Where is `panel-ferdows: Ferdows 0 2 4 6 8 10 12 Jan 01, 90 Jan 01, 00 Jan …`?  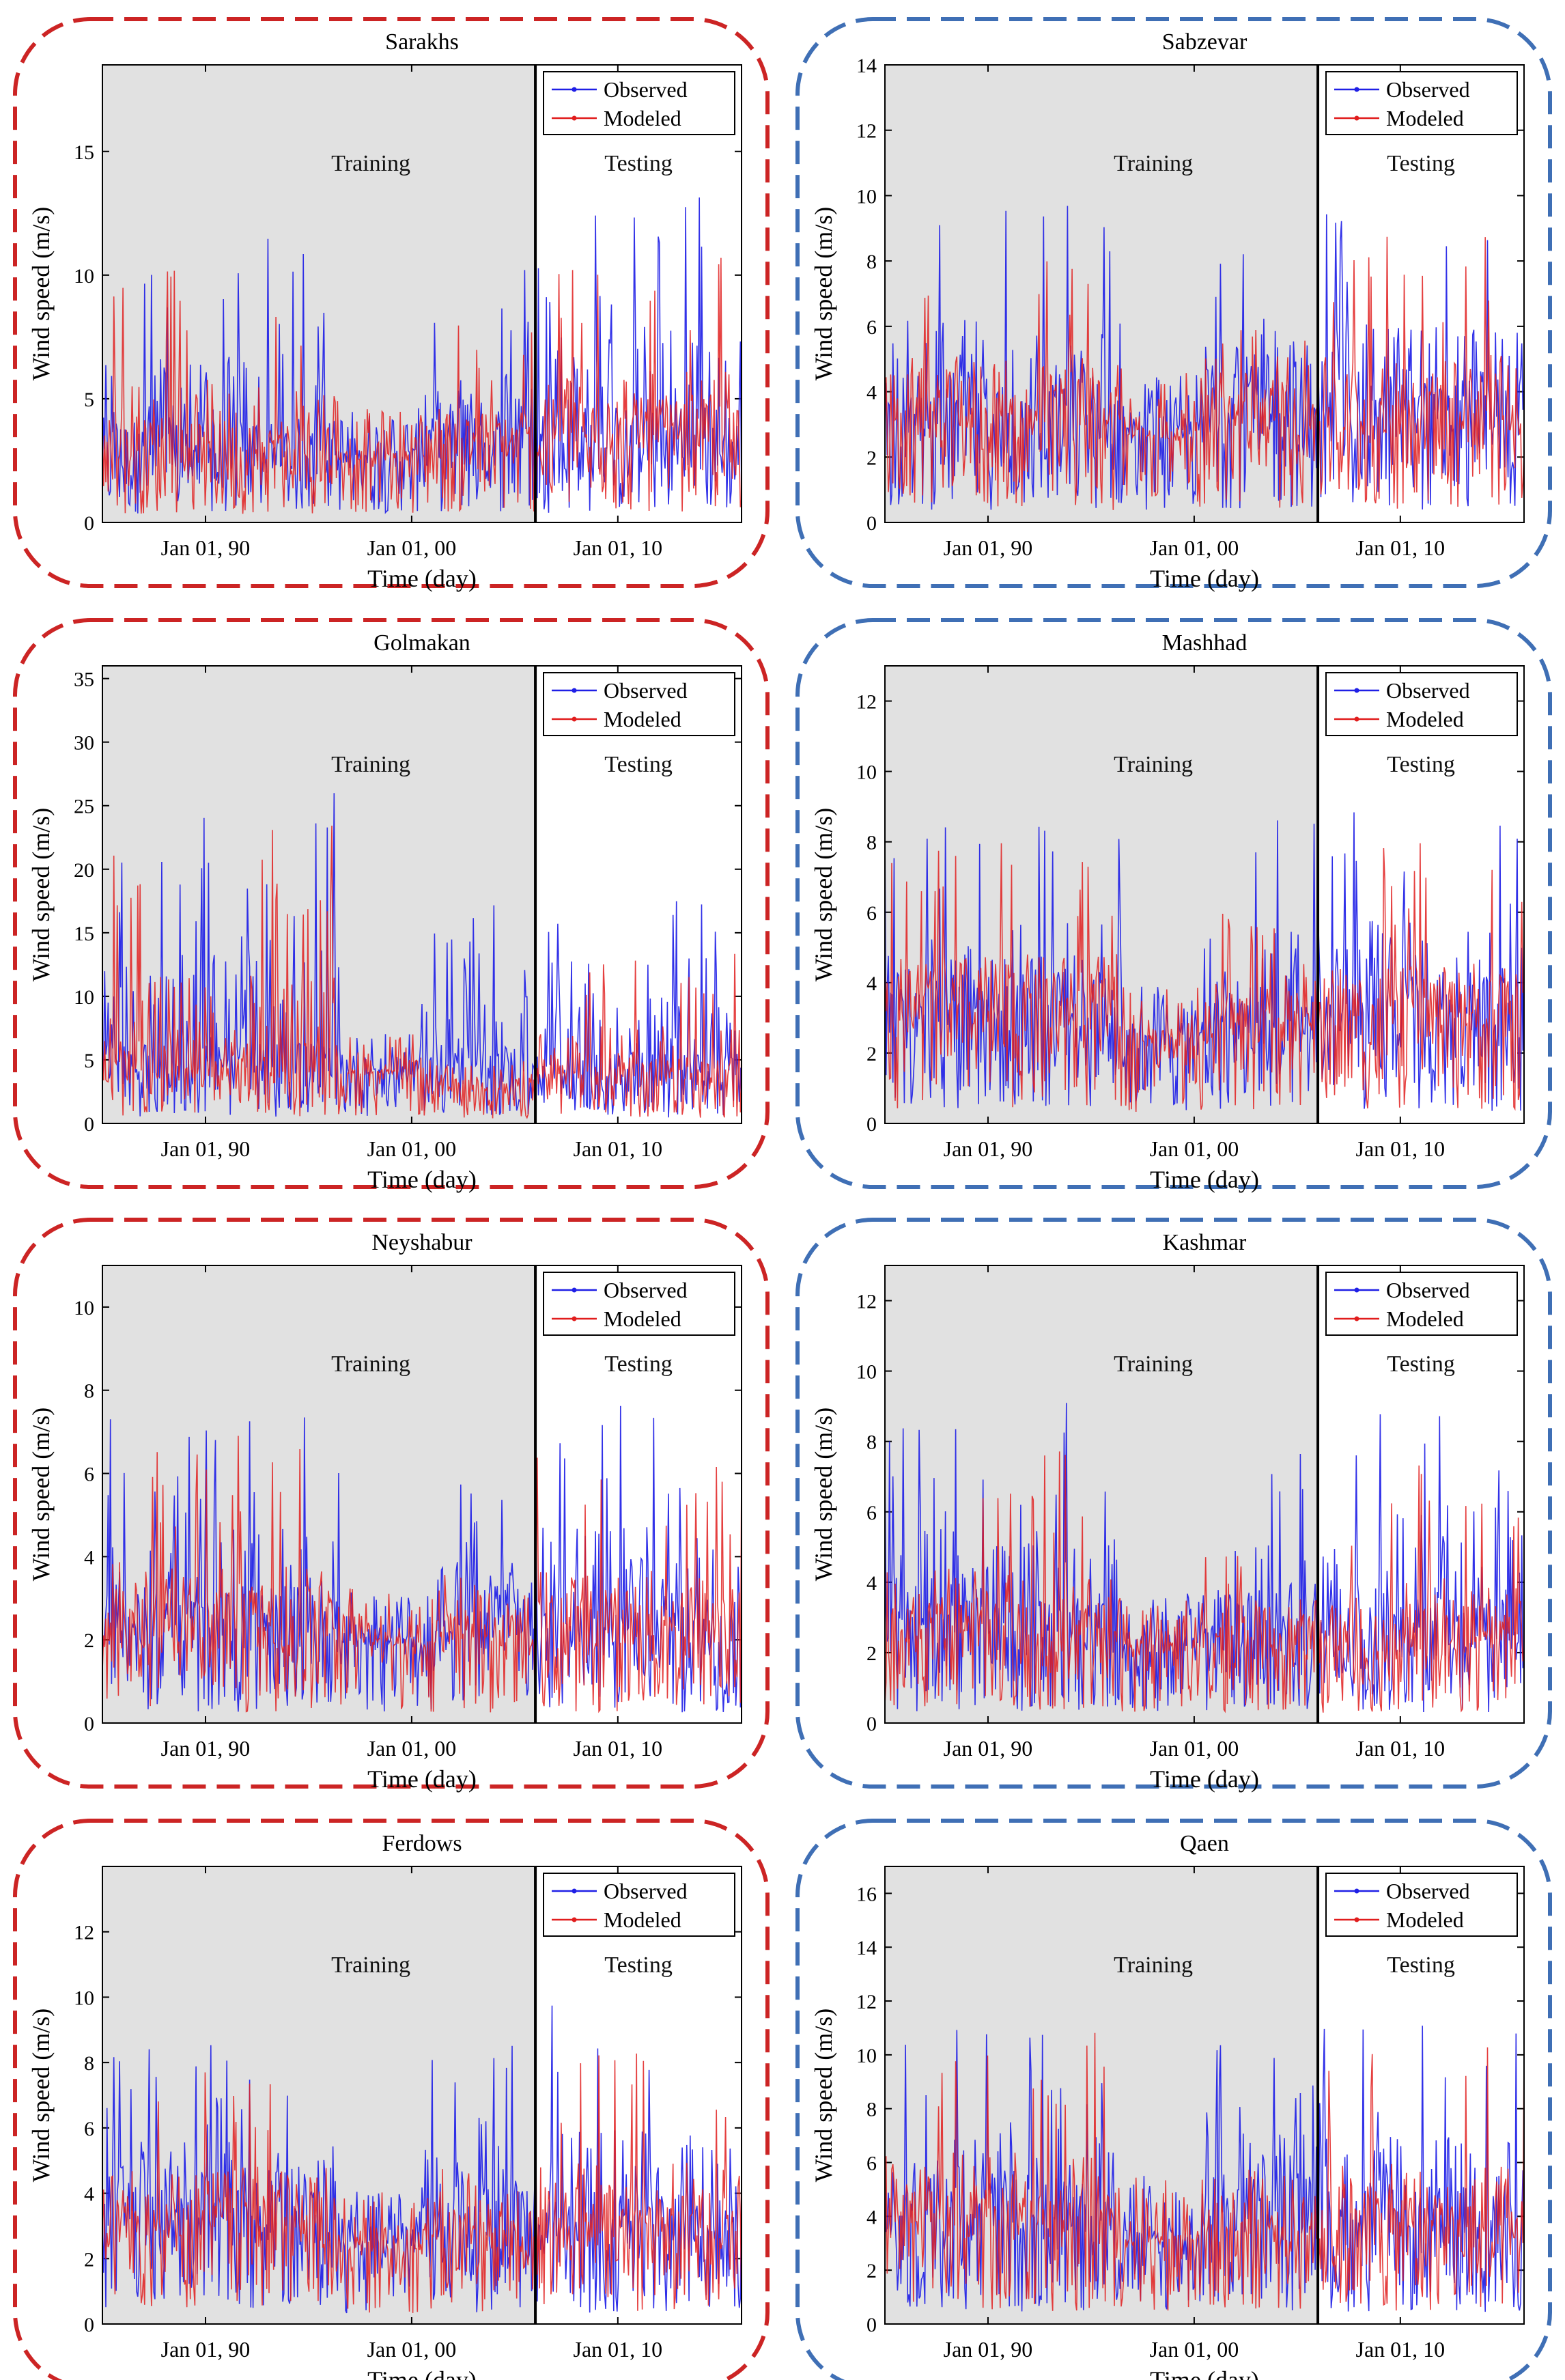
panel-ferdows: Ferdows 0 2 4 6 8 10 12 Jan 01, 90 Jan 01, 00 Jan … is located at coordinates (391, 2099).